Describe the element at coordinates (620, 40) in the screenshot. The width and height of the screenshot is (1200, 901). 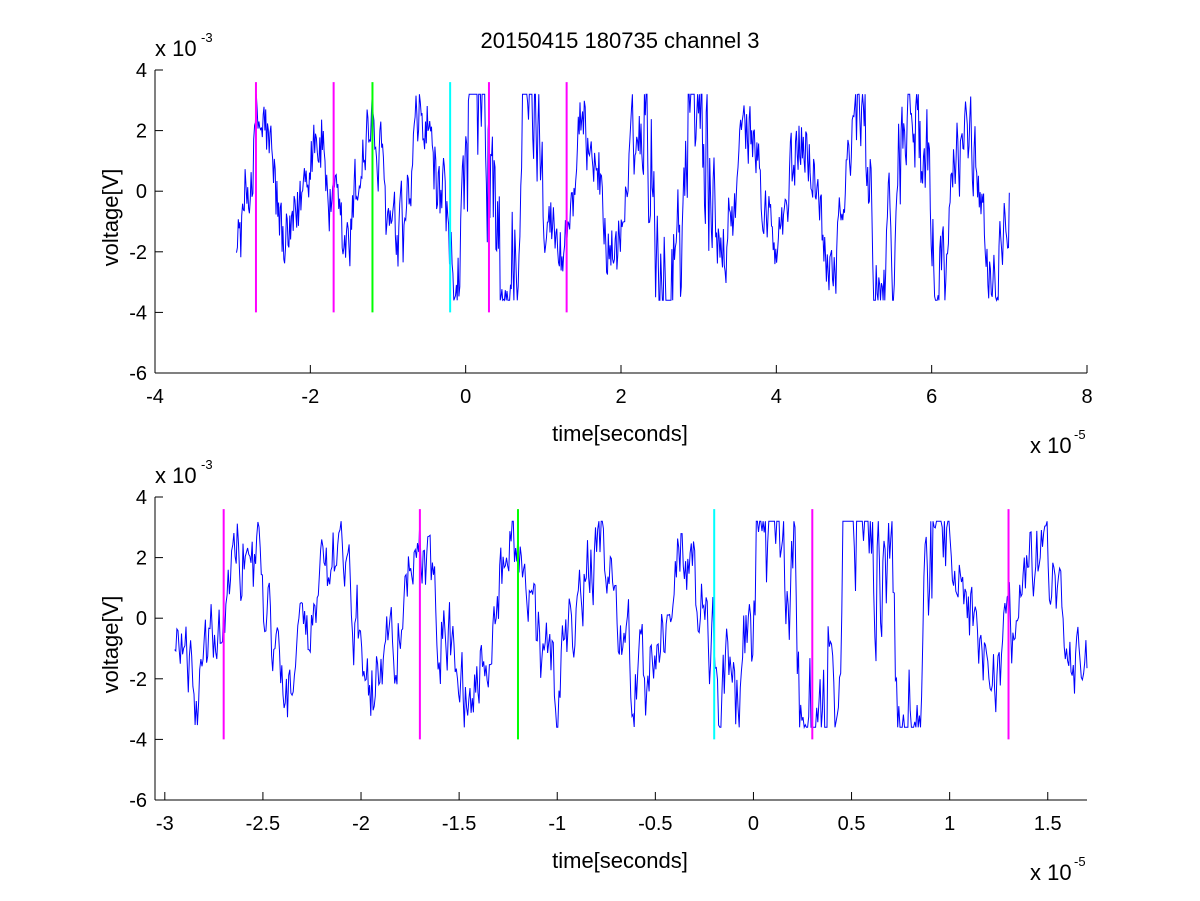
I see `figure-title: 20150415 180735 channel 3` at that location.